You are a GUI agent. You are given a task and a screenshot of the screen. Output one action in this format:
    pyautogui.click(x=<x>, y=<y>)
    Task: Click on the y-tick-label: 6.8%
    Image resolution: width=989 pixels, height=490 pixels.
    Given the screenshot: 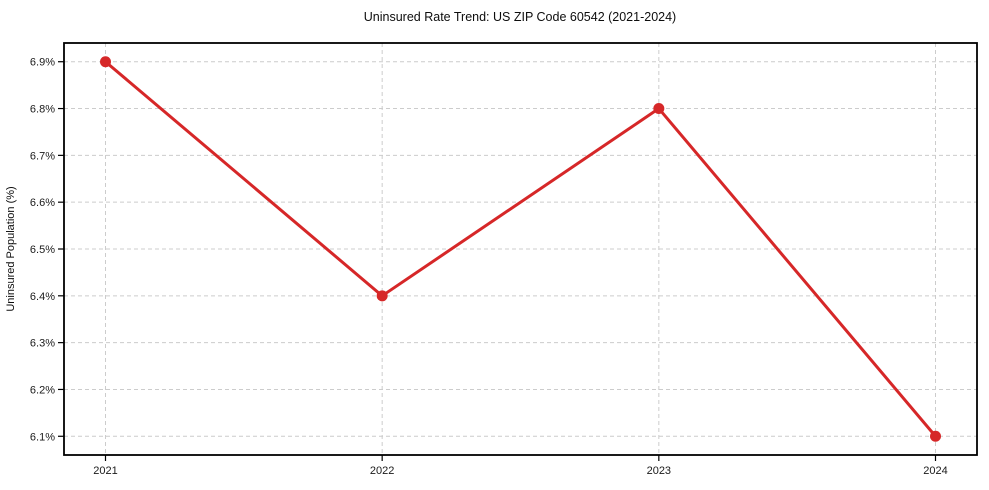 What is the action you would take?
    pyautogui.click(x=42, y=110)
    